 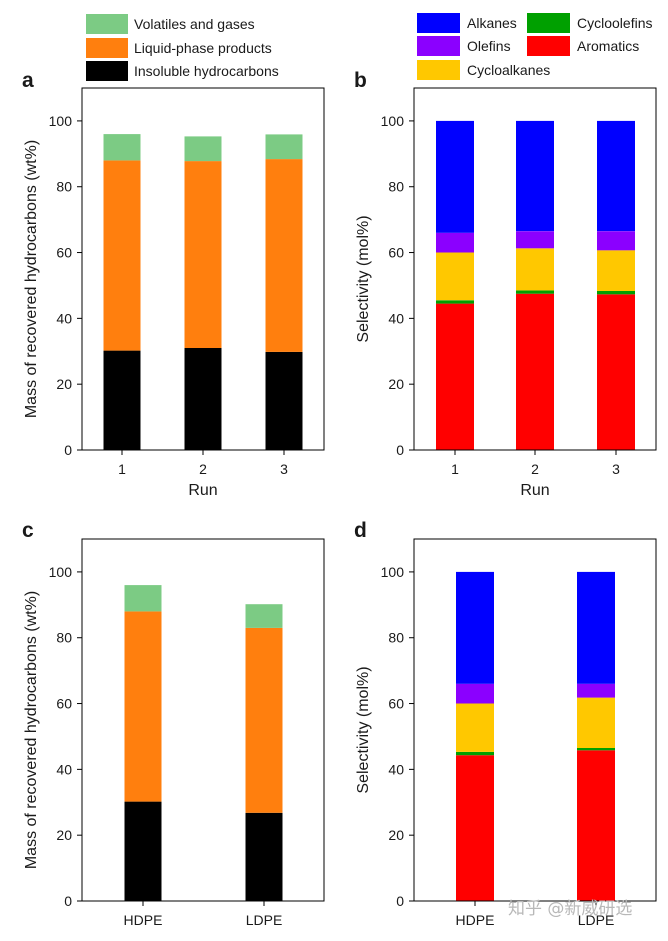 I want to click on panel-letter-c: c, so click(x=28, y=530).